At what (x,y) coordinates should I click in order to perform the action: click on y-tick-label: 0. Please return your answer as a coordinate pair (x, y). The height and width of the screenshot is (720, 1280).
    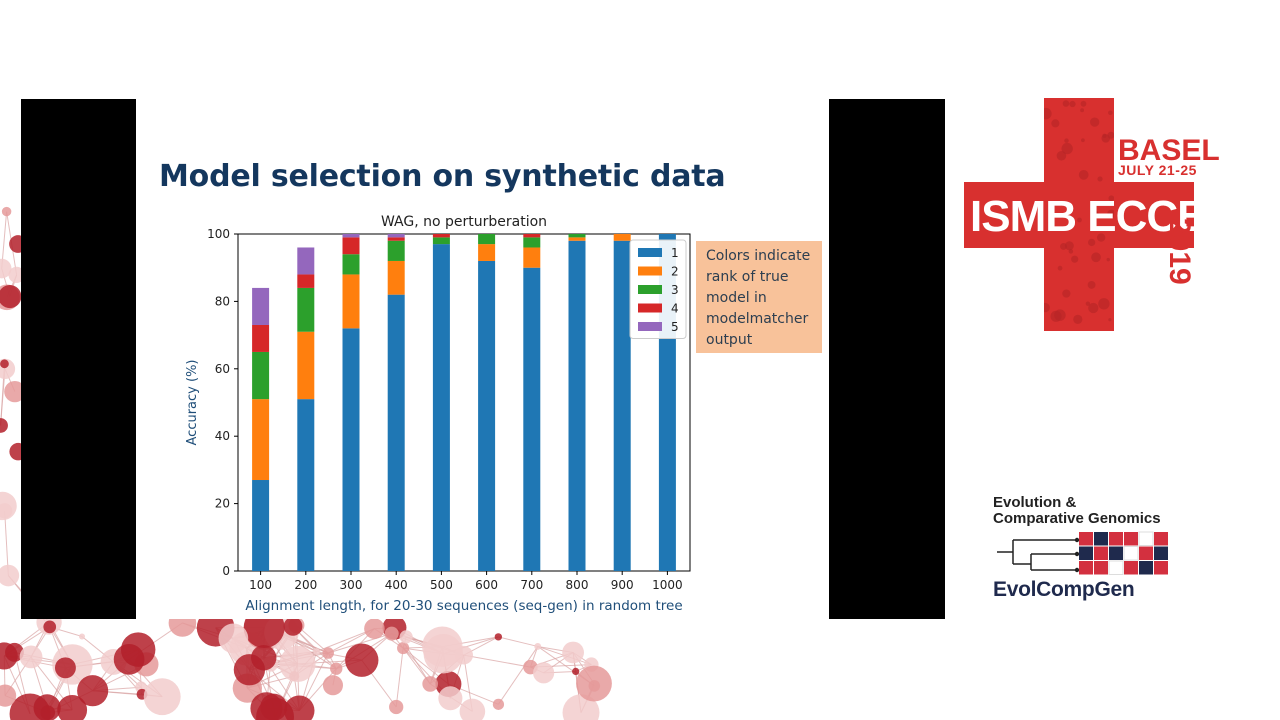
    Looking at the image, I should click on (226, 571).